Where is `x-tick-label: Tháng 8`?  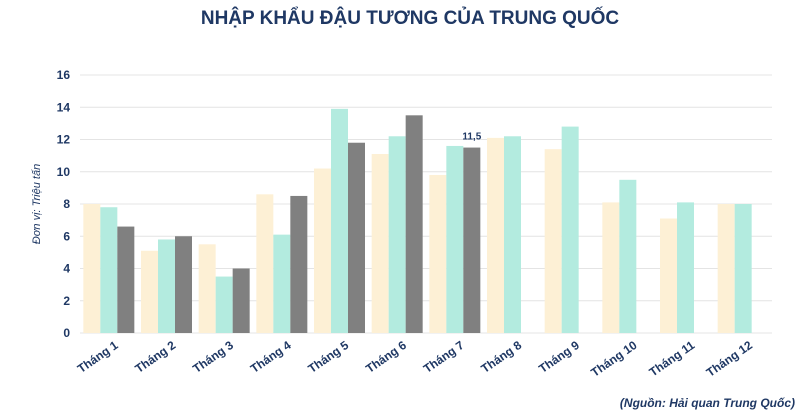 x-tick-label: Tháng 8 is located at coordinates (501, 357).